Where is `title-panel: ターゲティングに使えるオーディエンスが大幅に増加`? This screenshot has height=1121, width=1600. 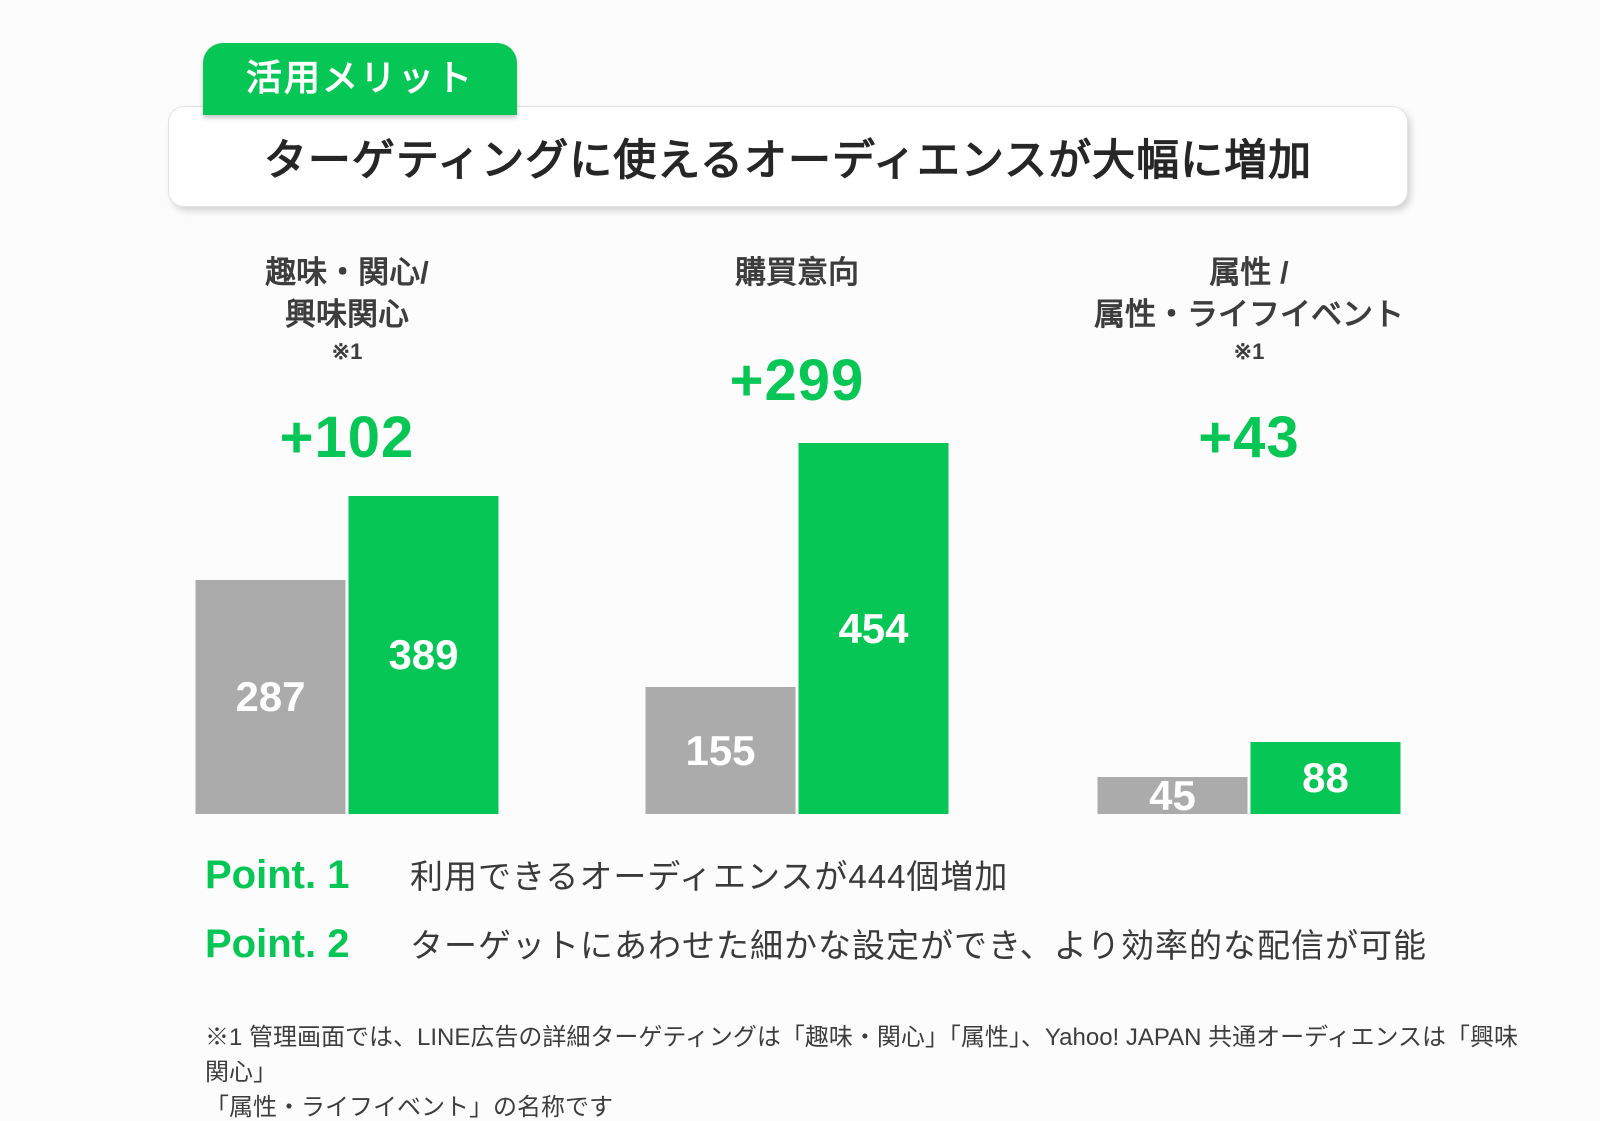 title-panel: ターゲティングに使えるオーディエンスが大幅に増加 is located at coordinates (788, 156).